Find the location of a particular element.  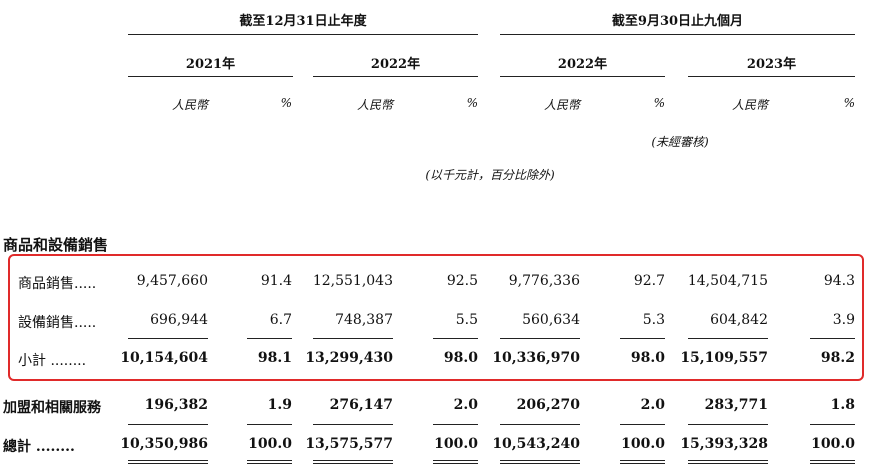

table-cell: 15,109,557 is located at coordinates (724, 358).